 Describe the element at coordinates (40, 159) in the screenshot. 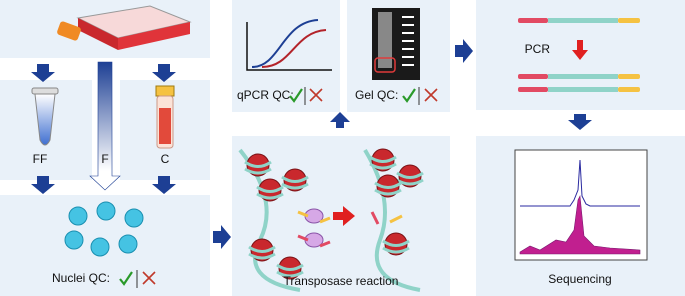

I see `sample-label: FF` at that location.